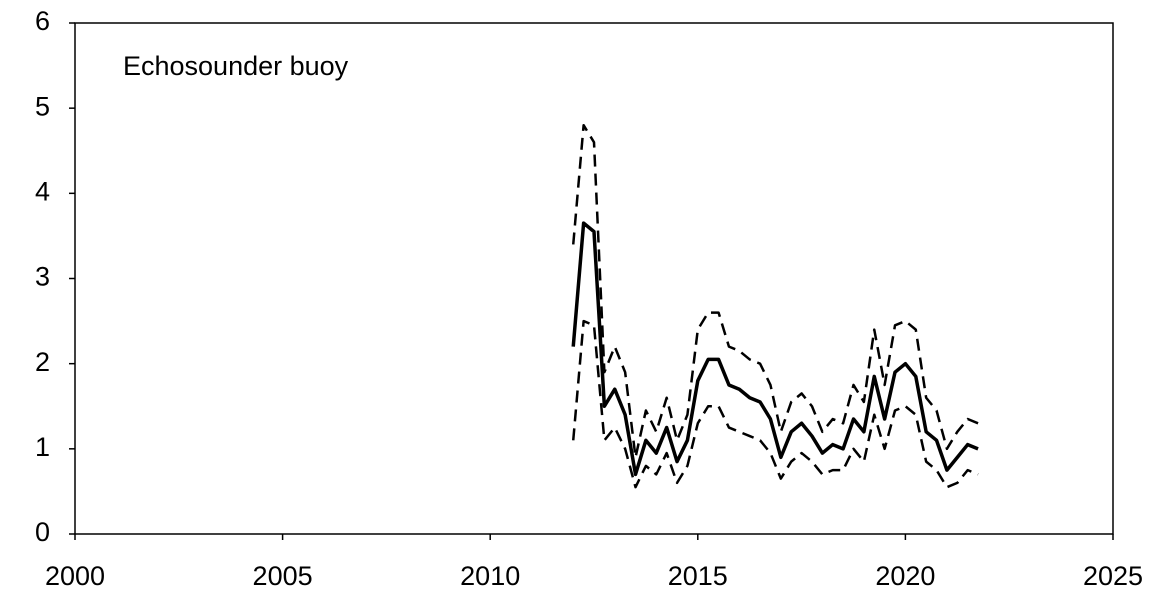  What do you see at coordinates (42, 191) in the screenshot?
I see `y-tick-label: 4` at bounding box center [42, 191].